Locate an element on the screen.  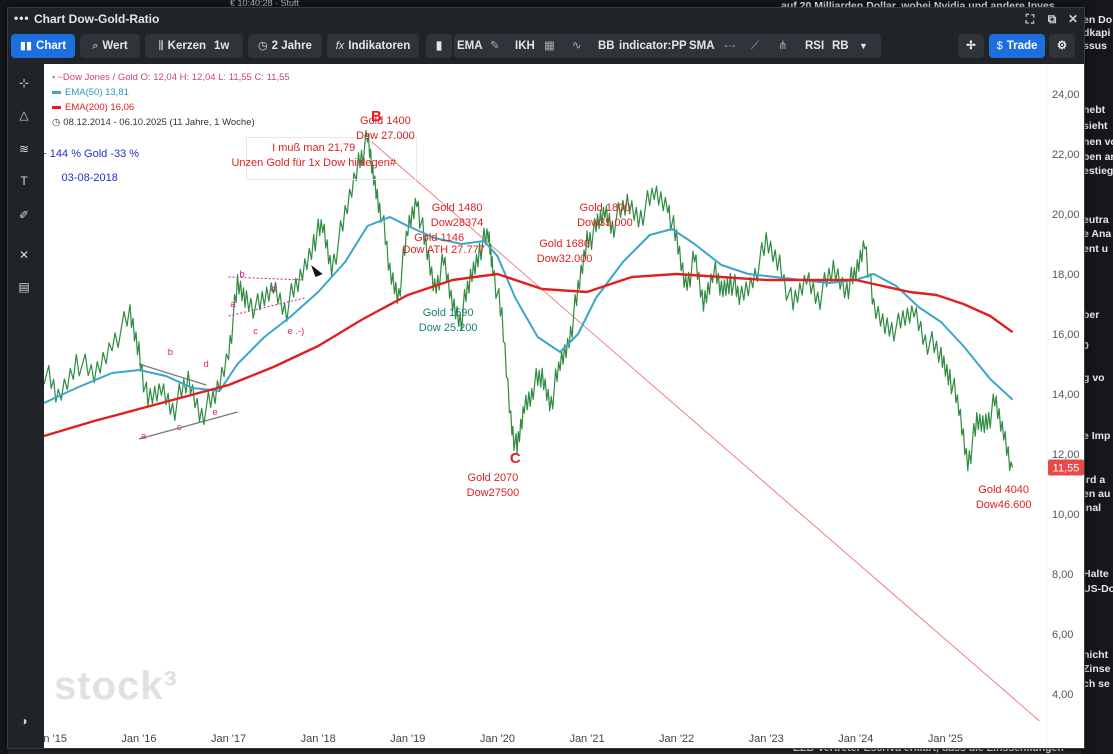
indikatoren-button: fx Indikatoren is located at coordinates (373, 46).